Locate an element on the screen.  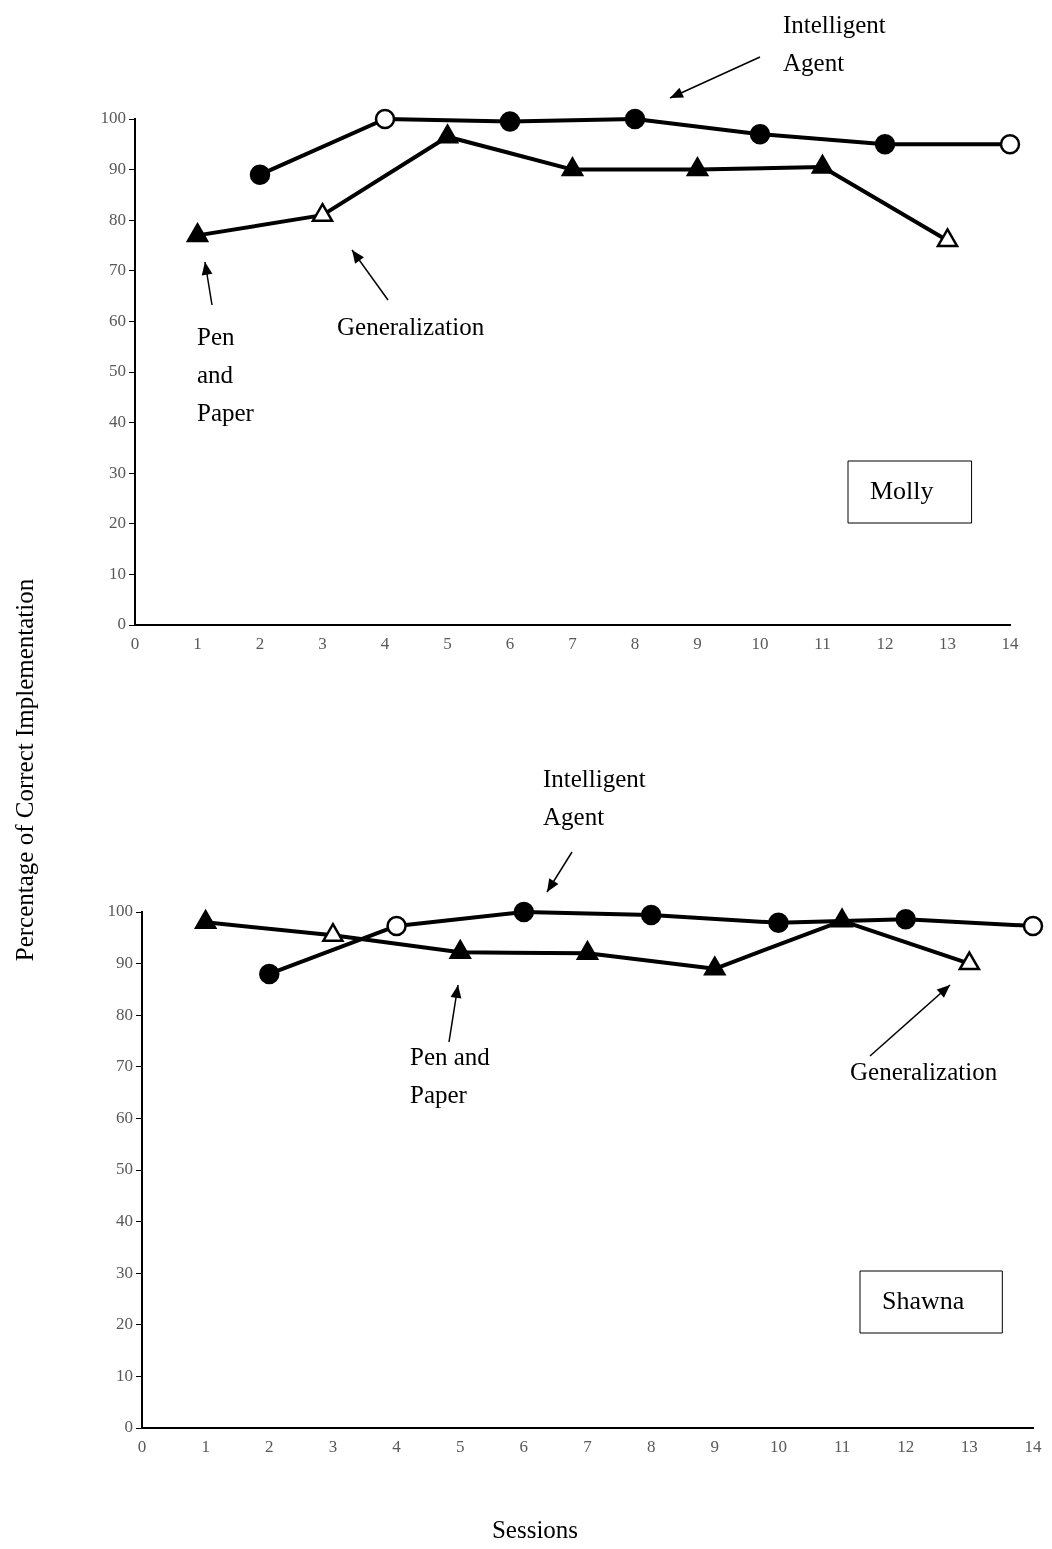
y-axis-title: Percentage of Correct Implementation is located at coordinates (25, 770).